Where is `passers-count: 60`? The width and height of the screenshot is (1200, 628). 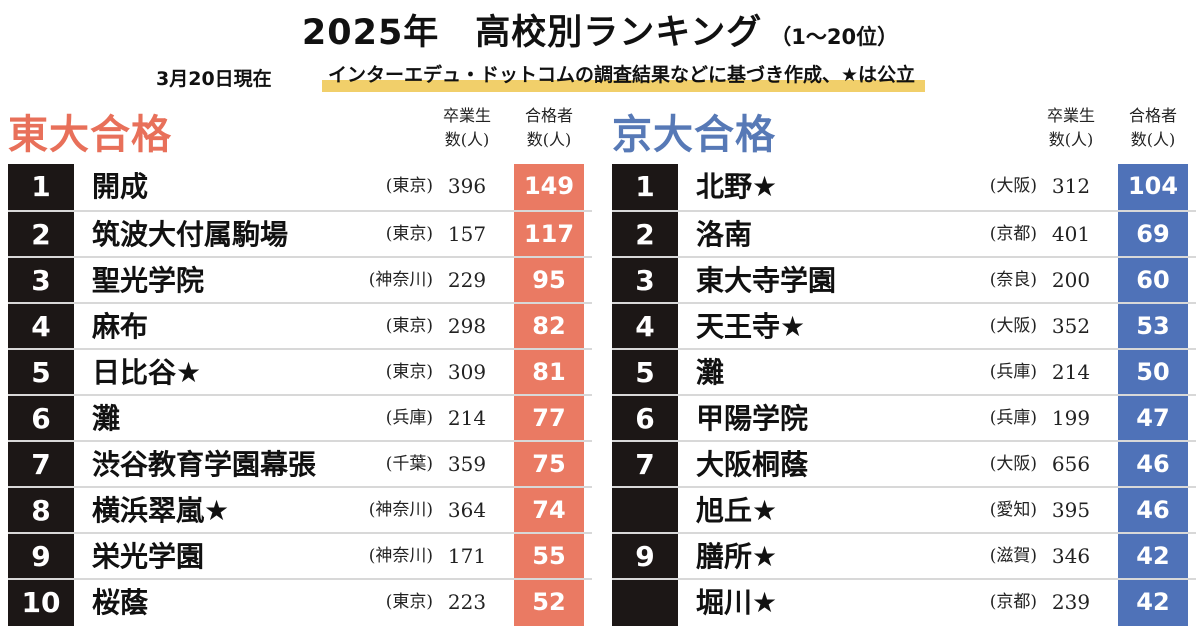 passers-count: 60 is located at coordinates (1153, 280).